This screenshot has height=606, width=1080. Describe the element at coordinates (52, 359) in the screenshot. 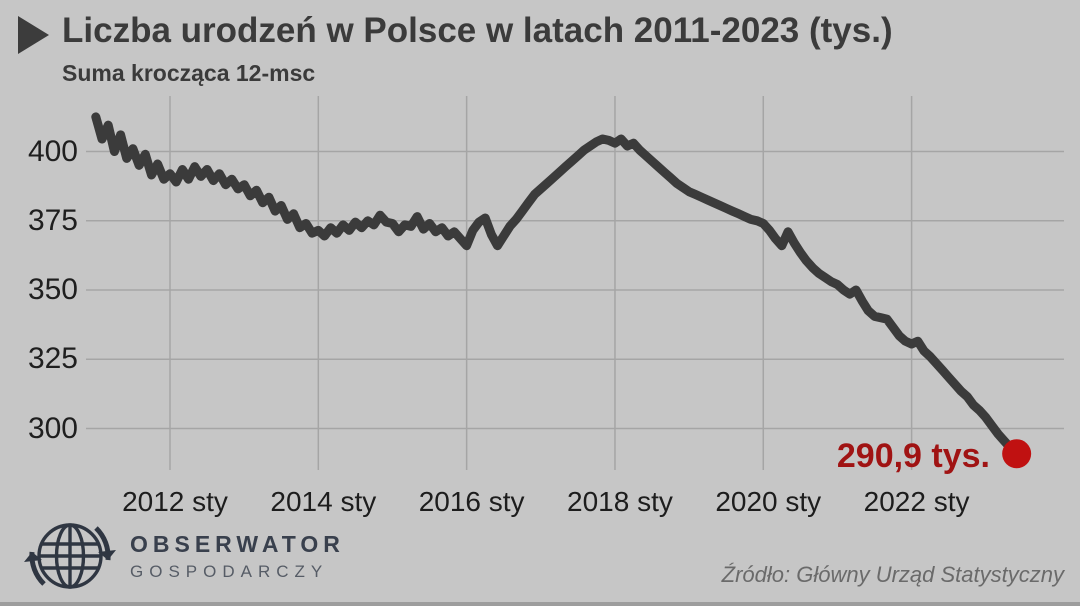

I see `y-tick-label: 325` at that location.